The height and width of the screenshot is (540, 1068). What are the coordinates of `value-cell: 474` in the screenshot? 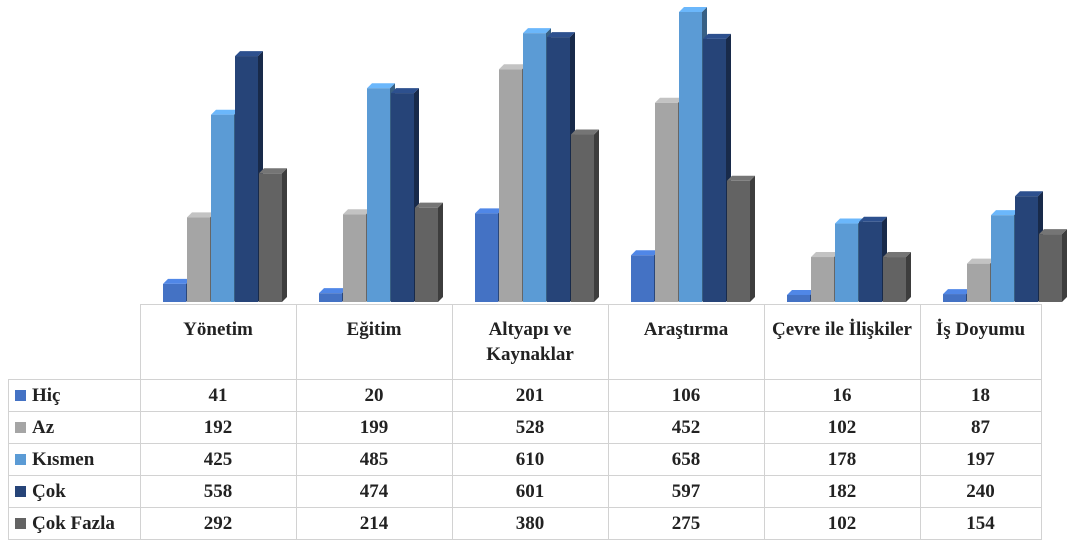 It's located at (374, 491).